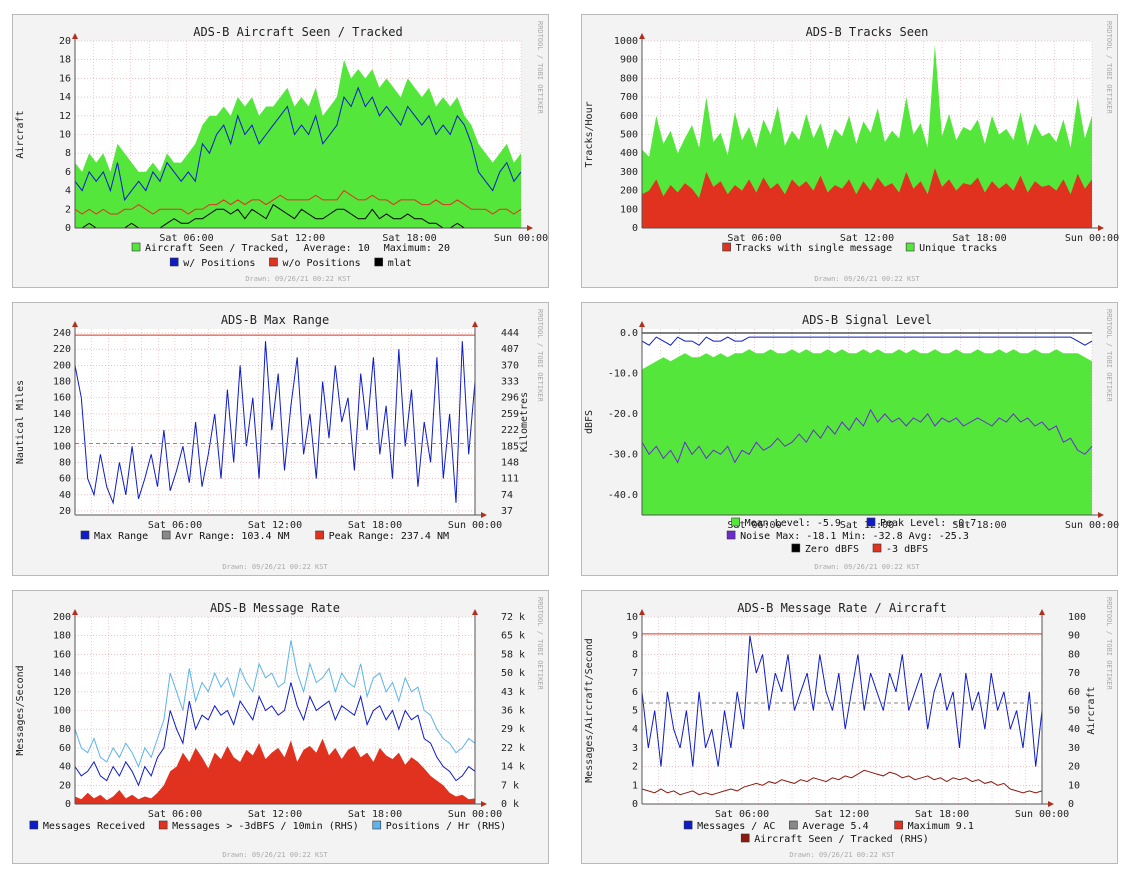 The image size is (1131, 876). What do you see at coordinates (629, 60) in the screenshot?
I see `y-tick-label: 900` at bounding box center [629, 60].